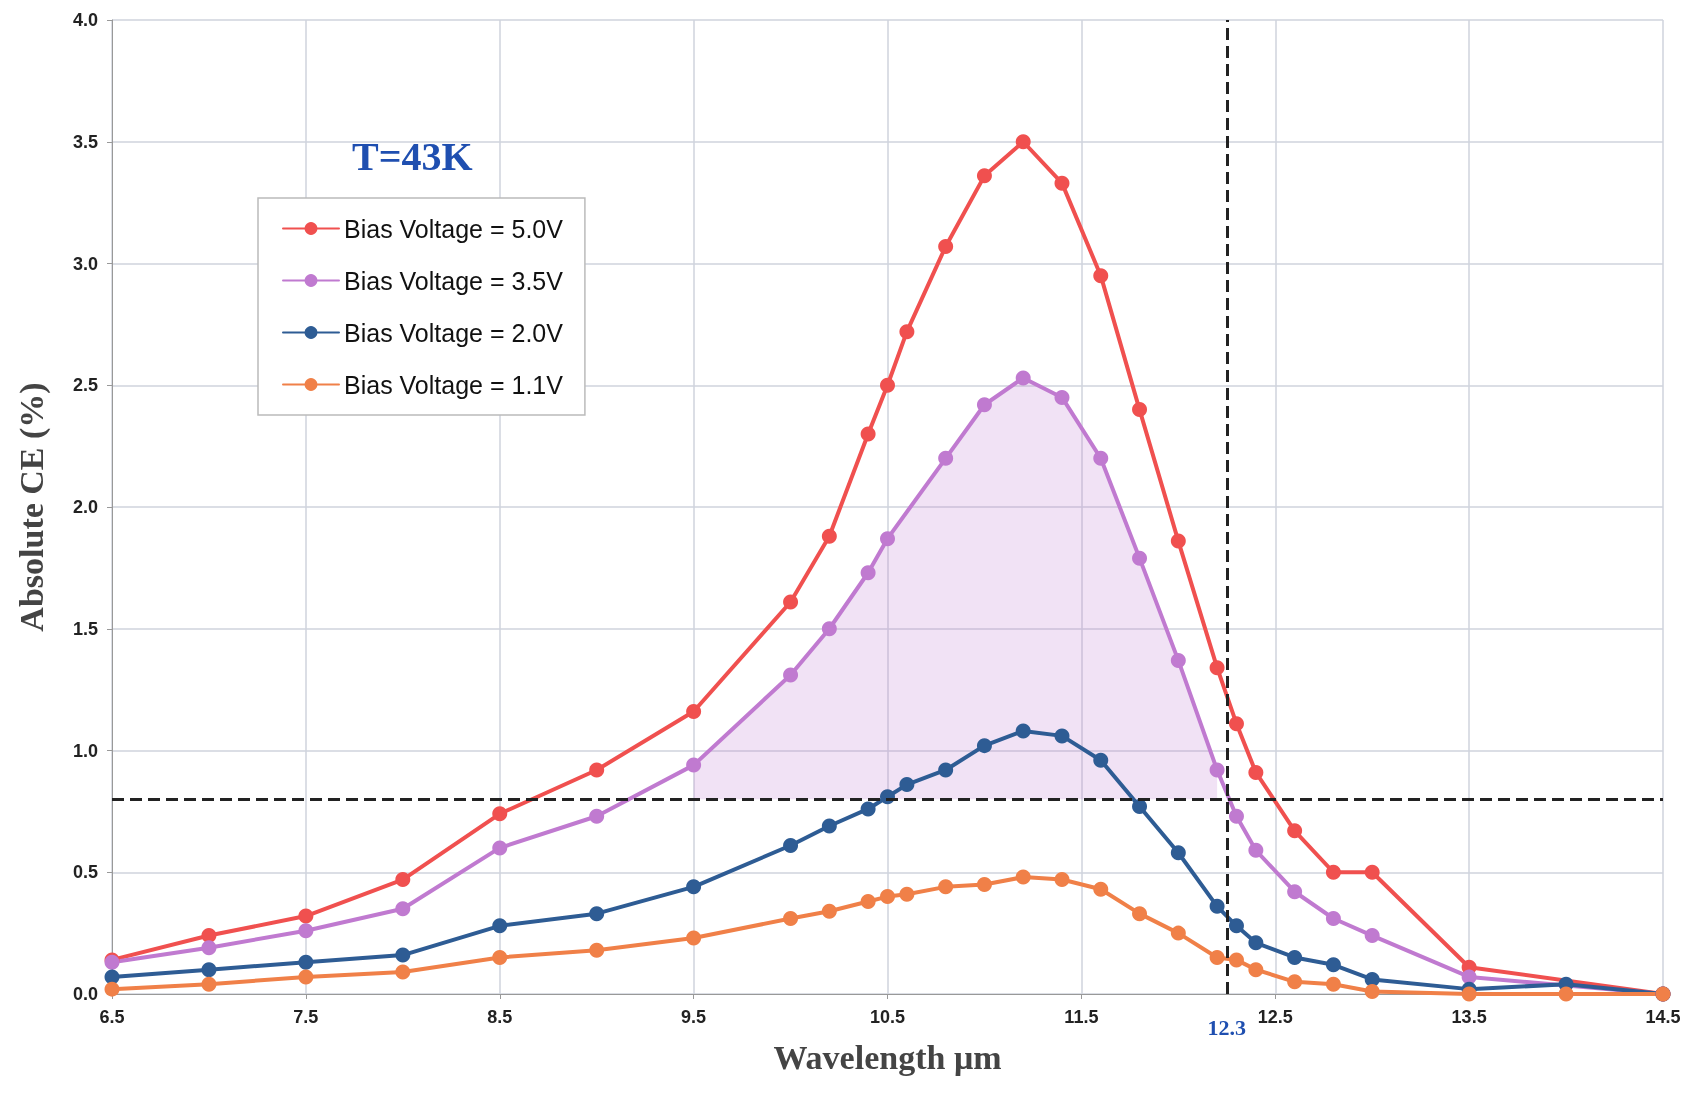  I want to click on x-tick-label: 12.5, so click(1275, 1017).